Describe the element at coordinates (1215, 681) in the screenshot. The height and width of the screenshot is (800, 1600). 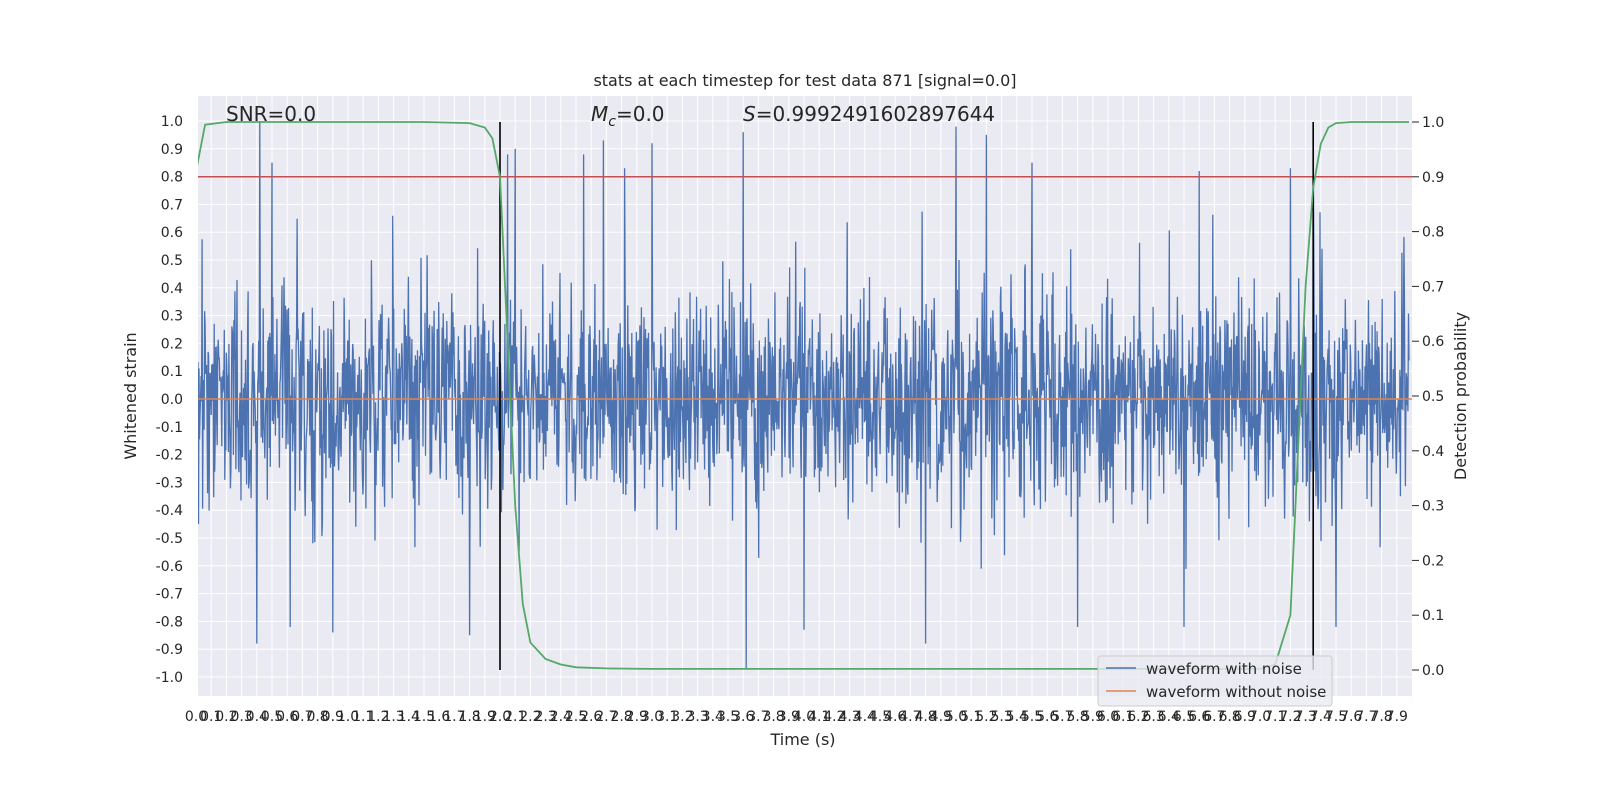
I see `legend-box` at that location.